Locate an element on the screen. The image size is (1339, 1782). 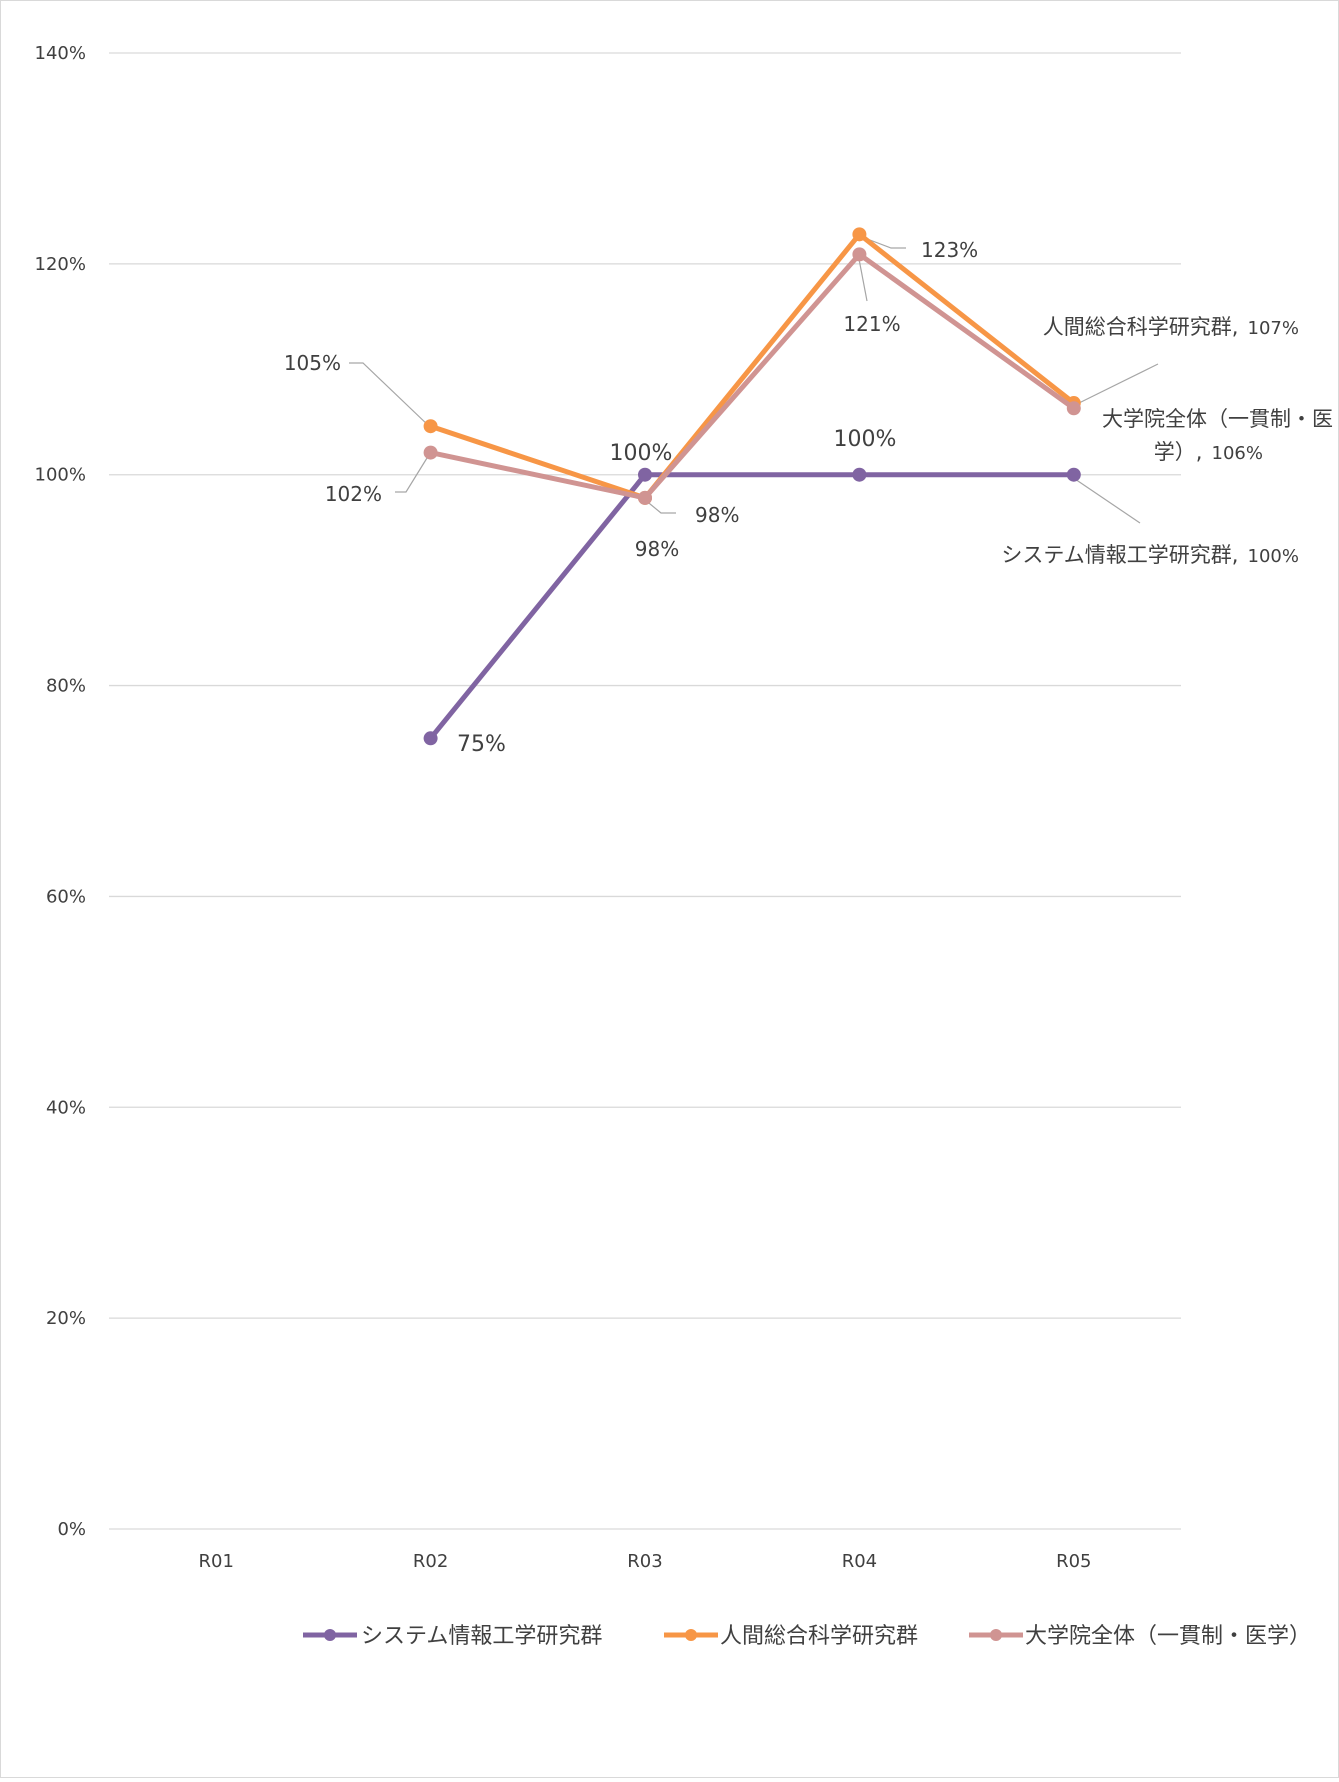
data-label: 学）, 106% is located at coordinates (1208, 452).